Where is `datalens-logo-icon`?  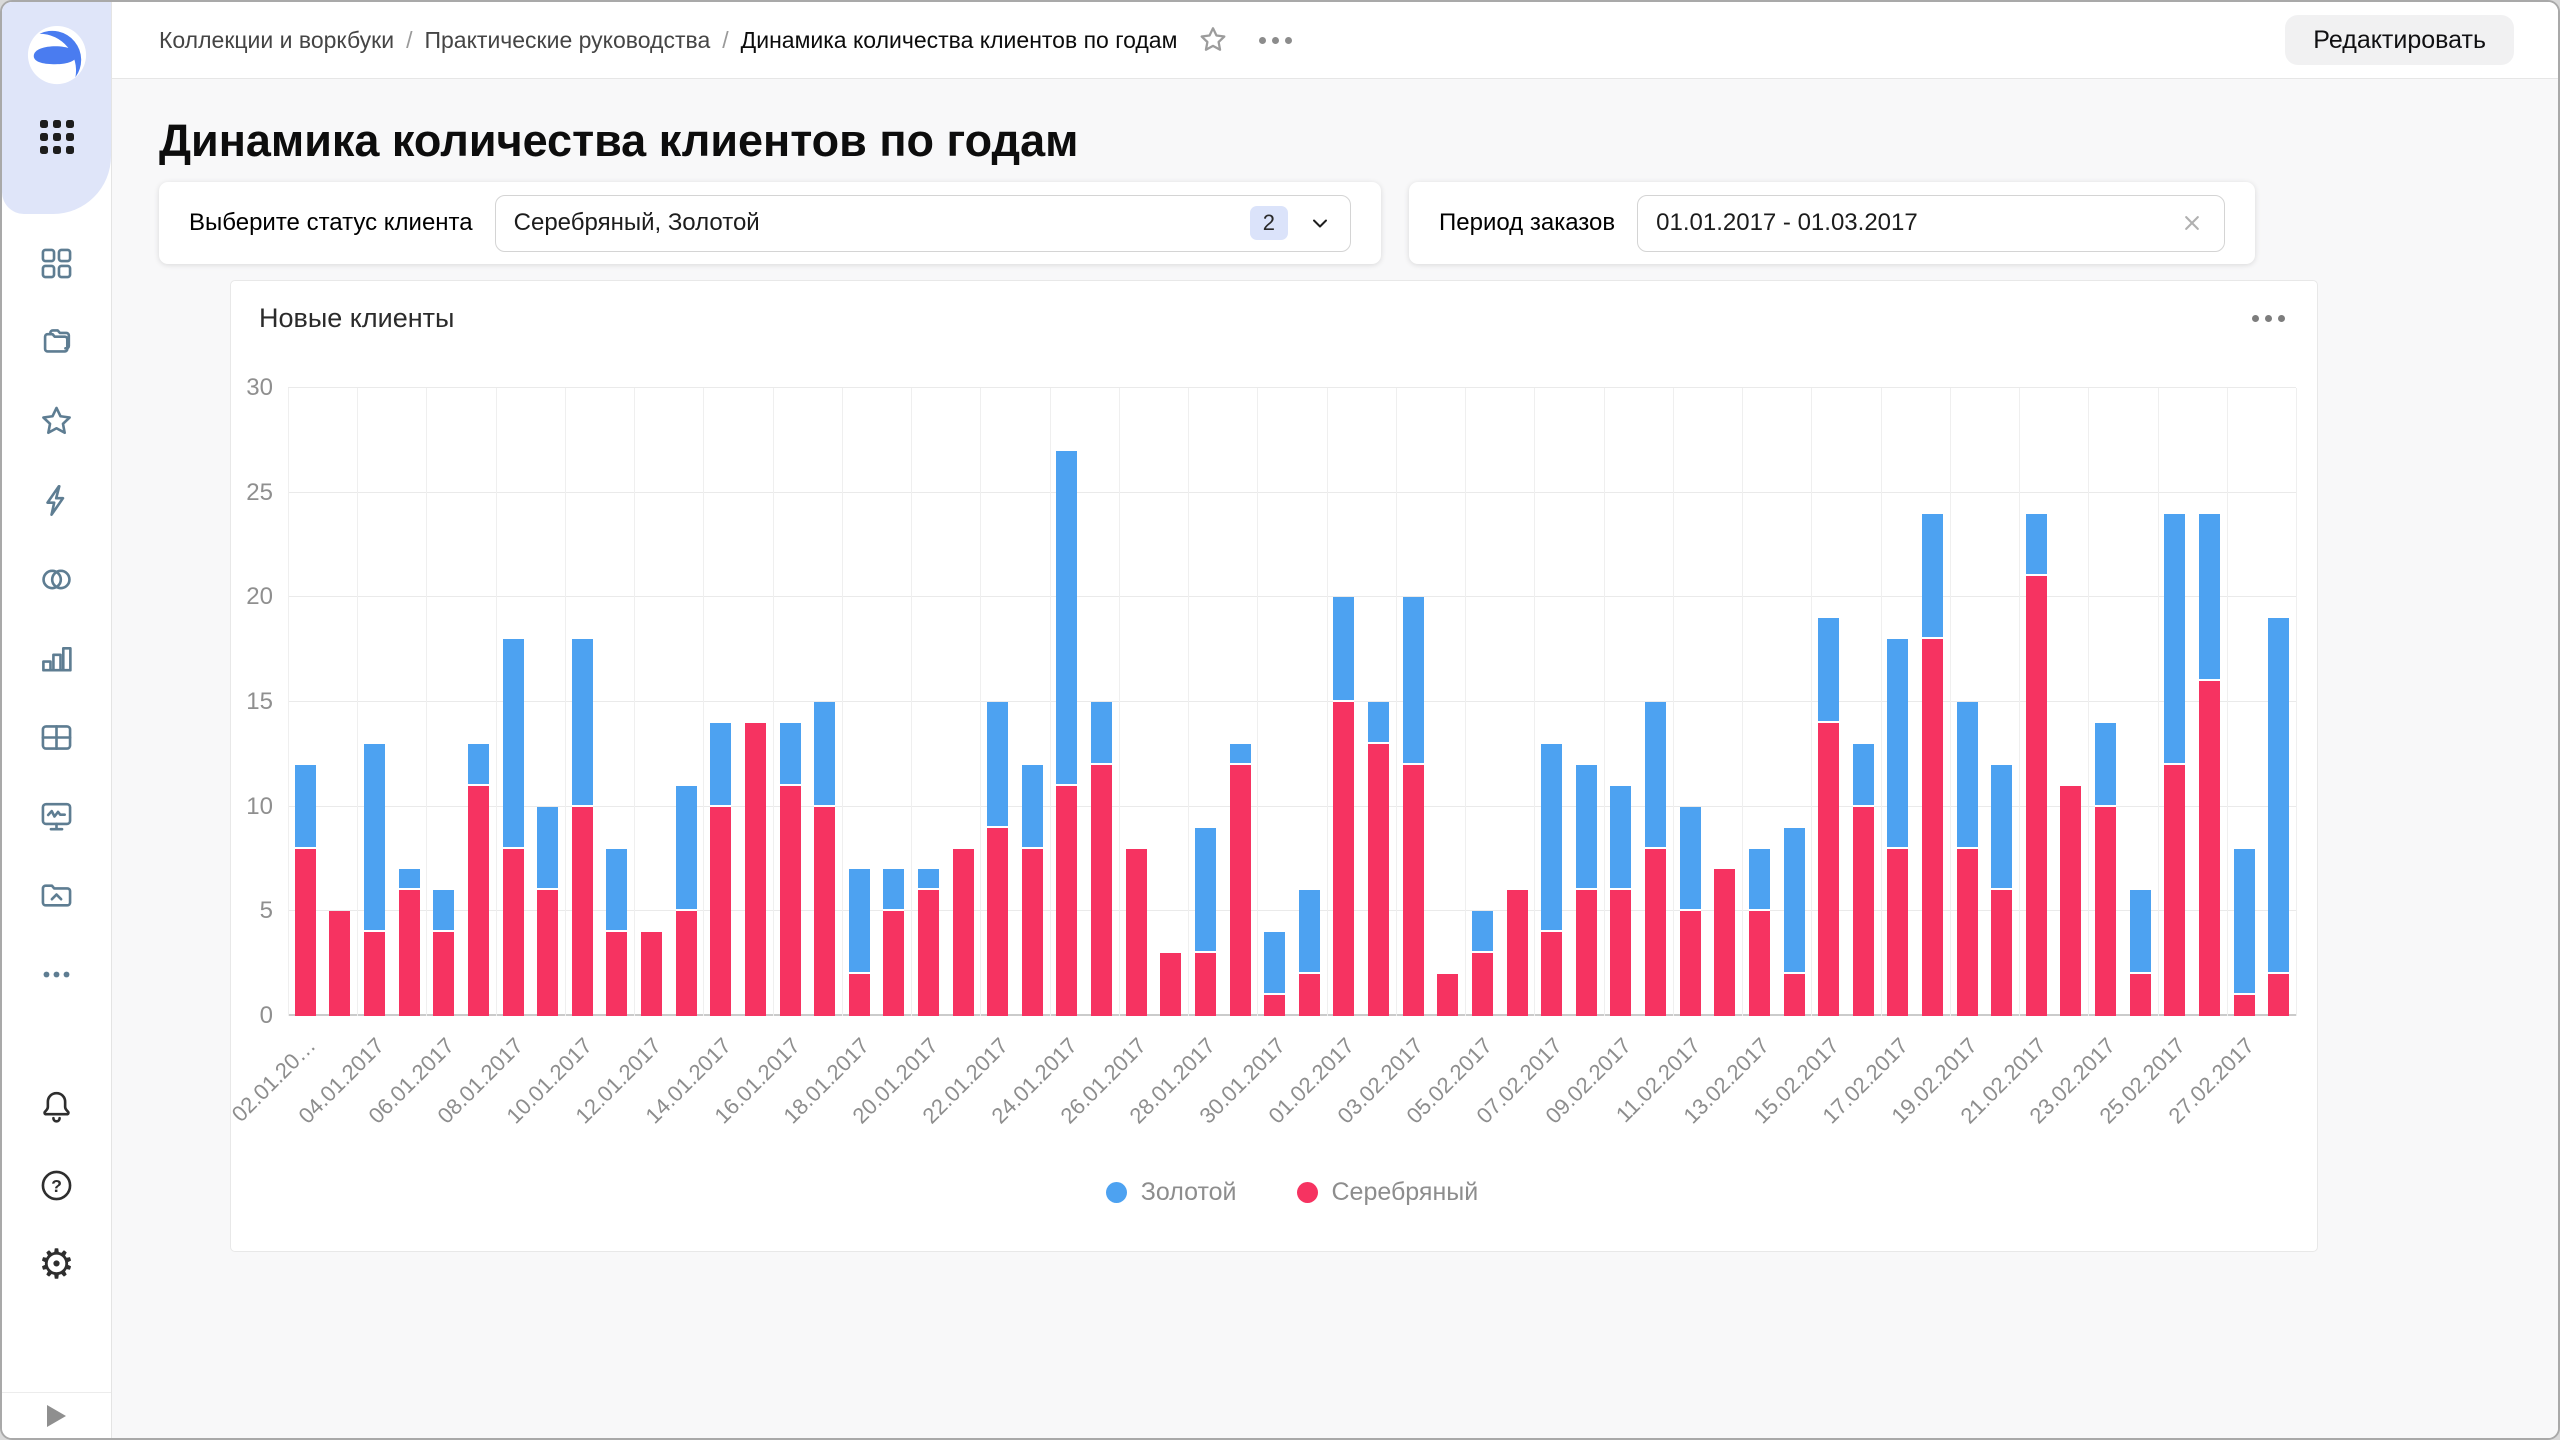 datalens-logo-icon is located at coordinates (57, 55).